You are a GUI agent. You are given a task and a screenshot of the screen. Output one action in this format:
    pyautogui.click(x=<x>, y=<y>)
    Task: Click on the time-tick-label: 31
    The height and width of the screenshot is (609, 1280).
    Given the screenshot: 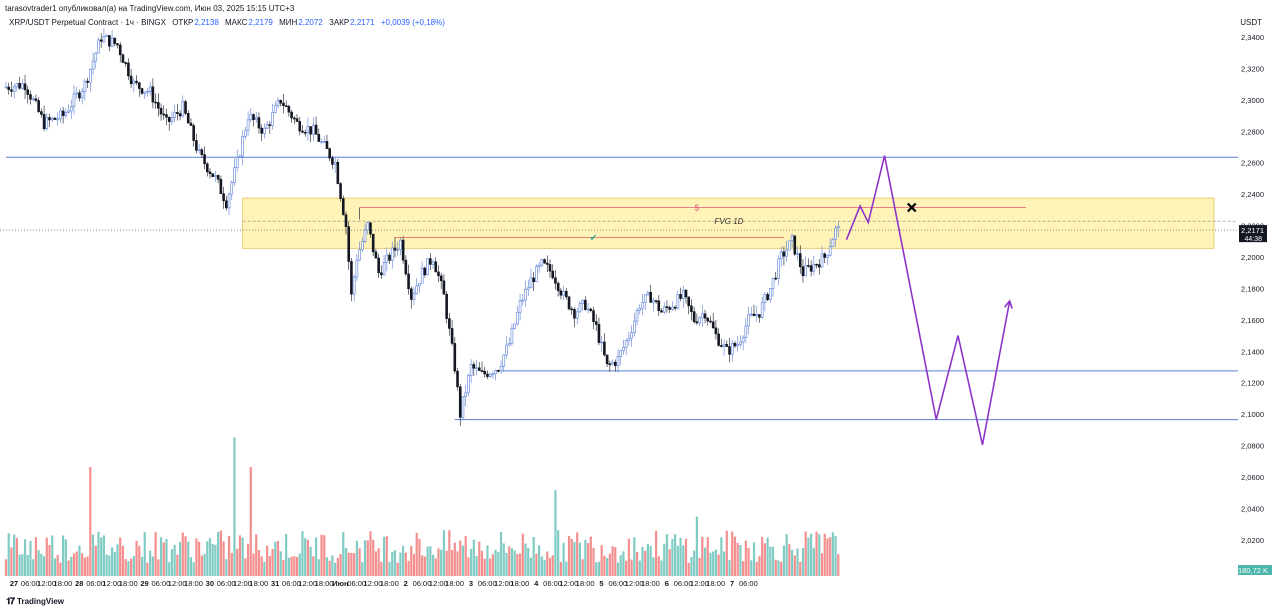 What is the action you would take?
    pyautogui.click(x=275, y=583)
    